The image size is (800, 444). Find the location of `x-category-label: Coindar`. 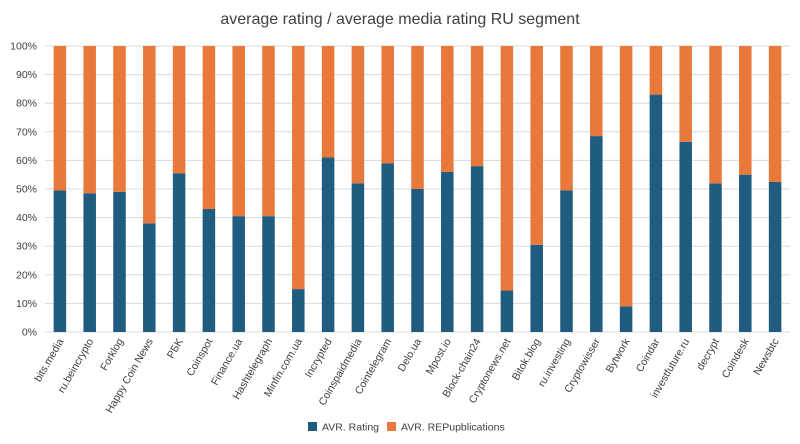

x-category-label: Coindar is located at coordinates (648, 355).